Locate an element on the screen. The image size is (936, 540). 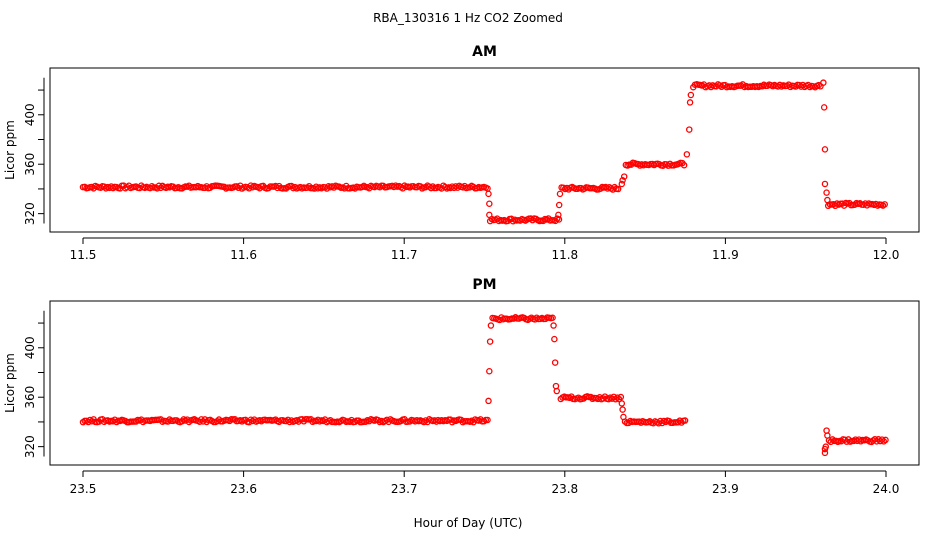
pm-y-tick-label: 400 is located at coordinates (30, 347).